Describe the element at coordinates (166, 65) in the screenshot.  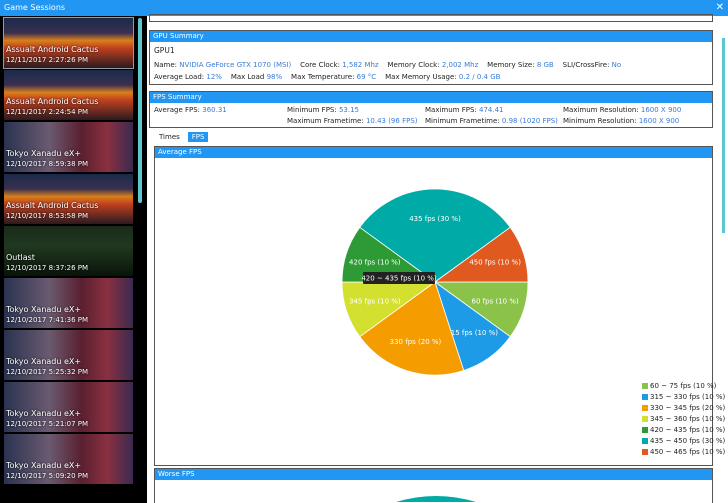
I see `label: Name:` at that location.